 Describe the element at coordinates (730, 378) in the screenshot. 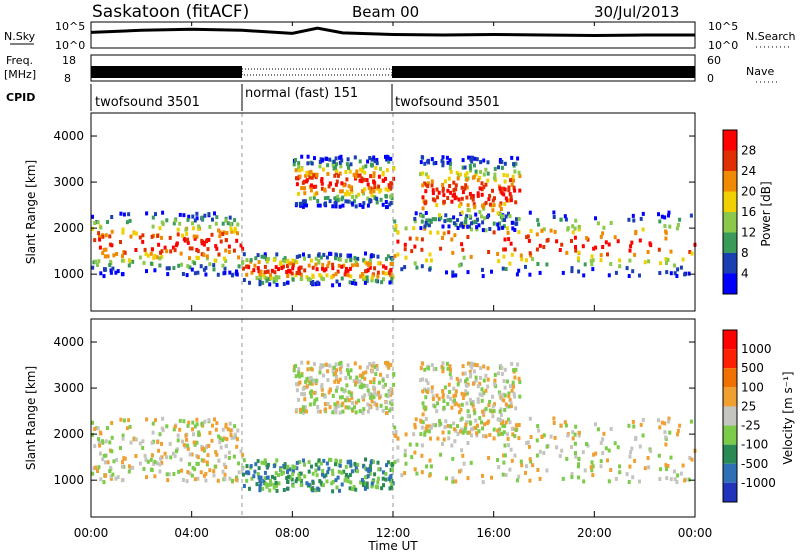

I see `velocity-colorbar-swatch` at that location.